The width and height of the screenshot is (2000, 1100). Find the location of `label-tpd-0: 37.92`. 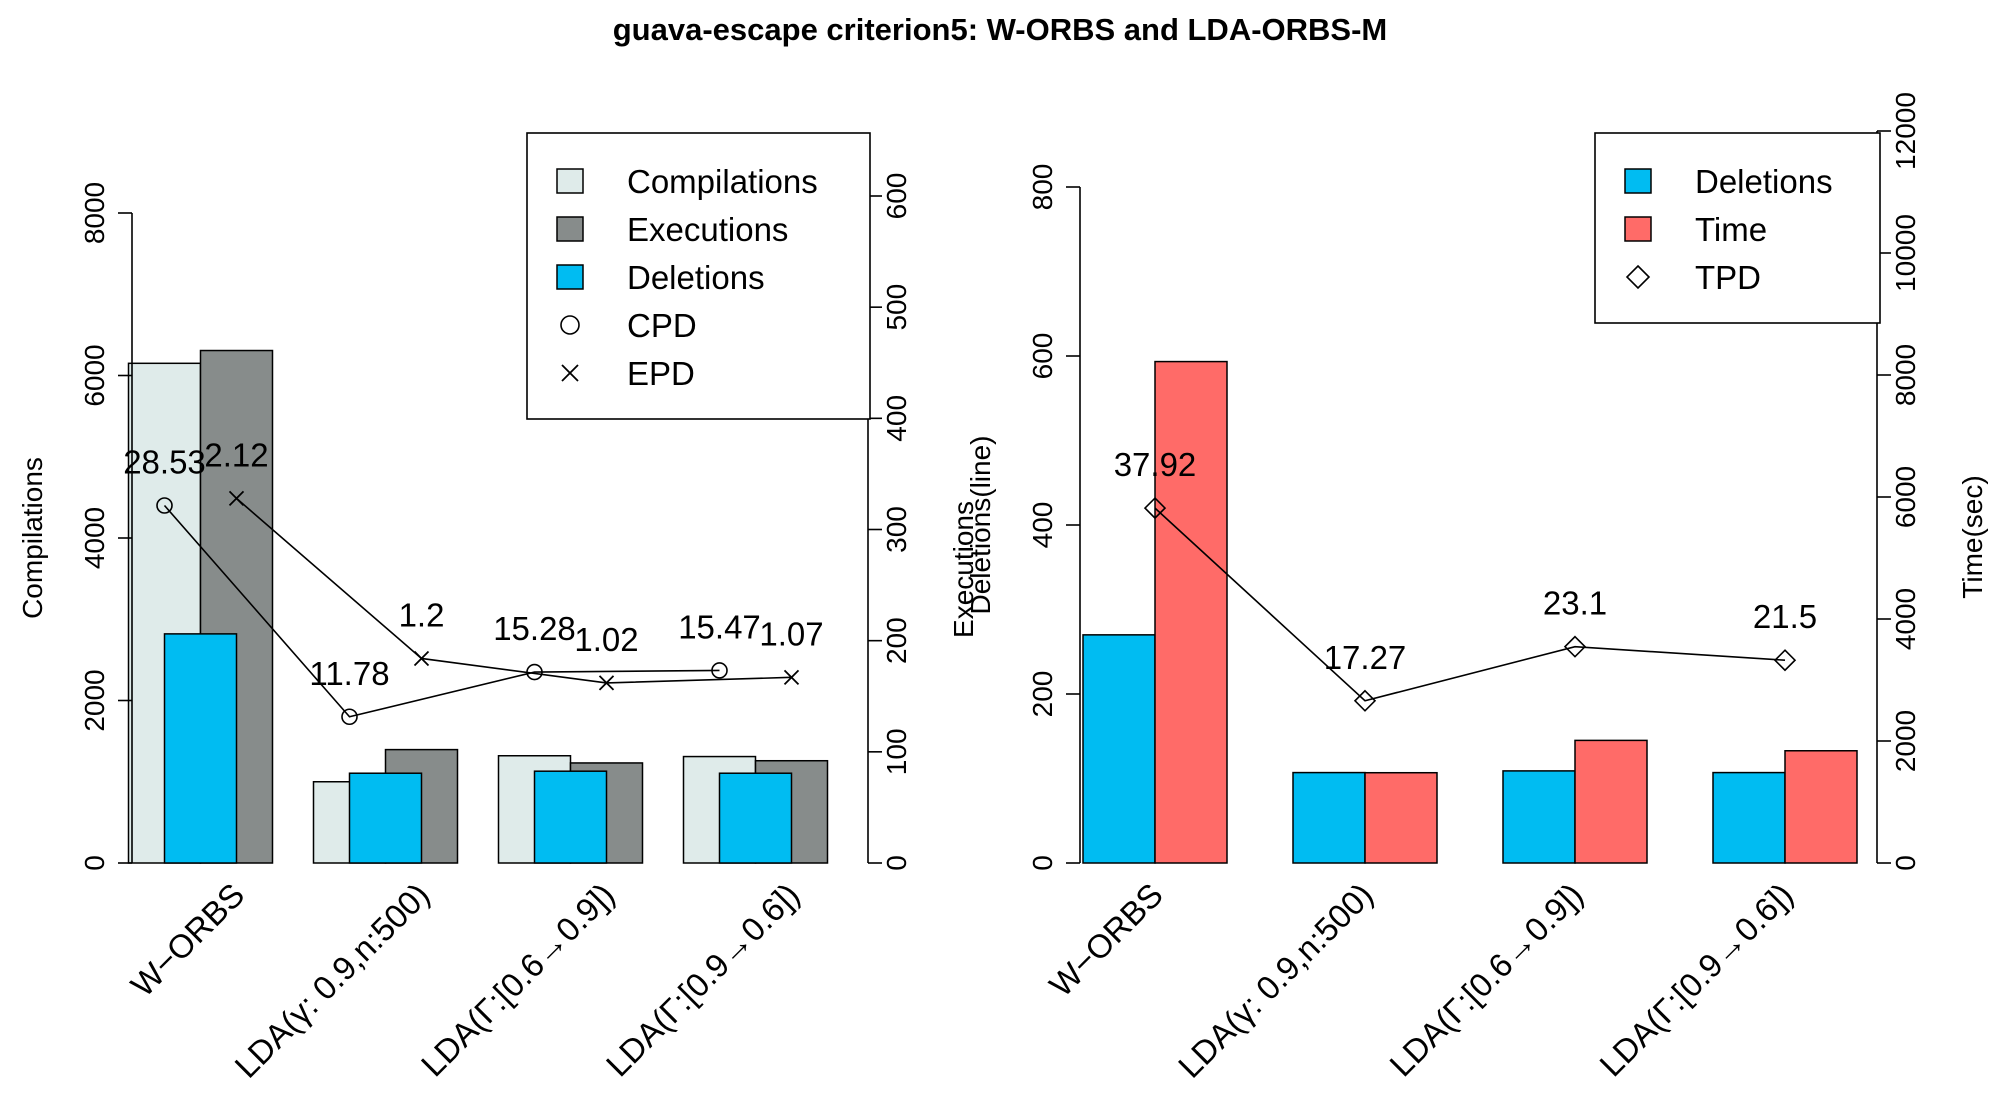

label-tpd-0: 37.92 is located at coordinates (1155, 464).